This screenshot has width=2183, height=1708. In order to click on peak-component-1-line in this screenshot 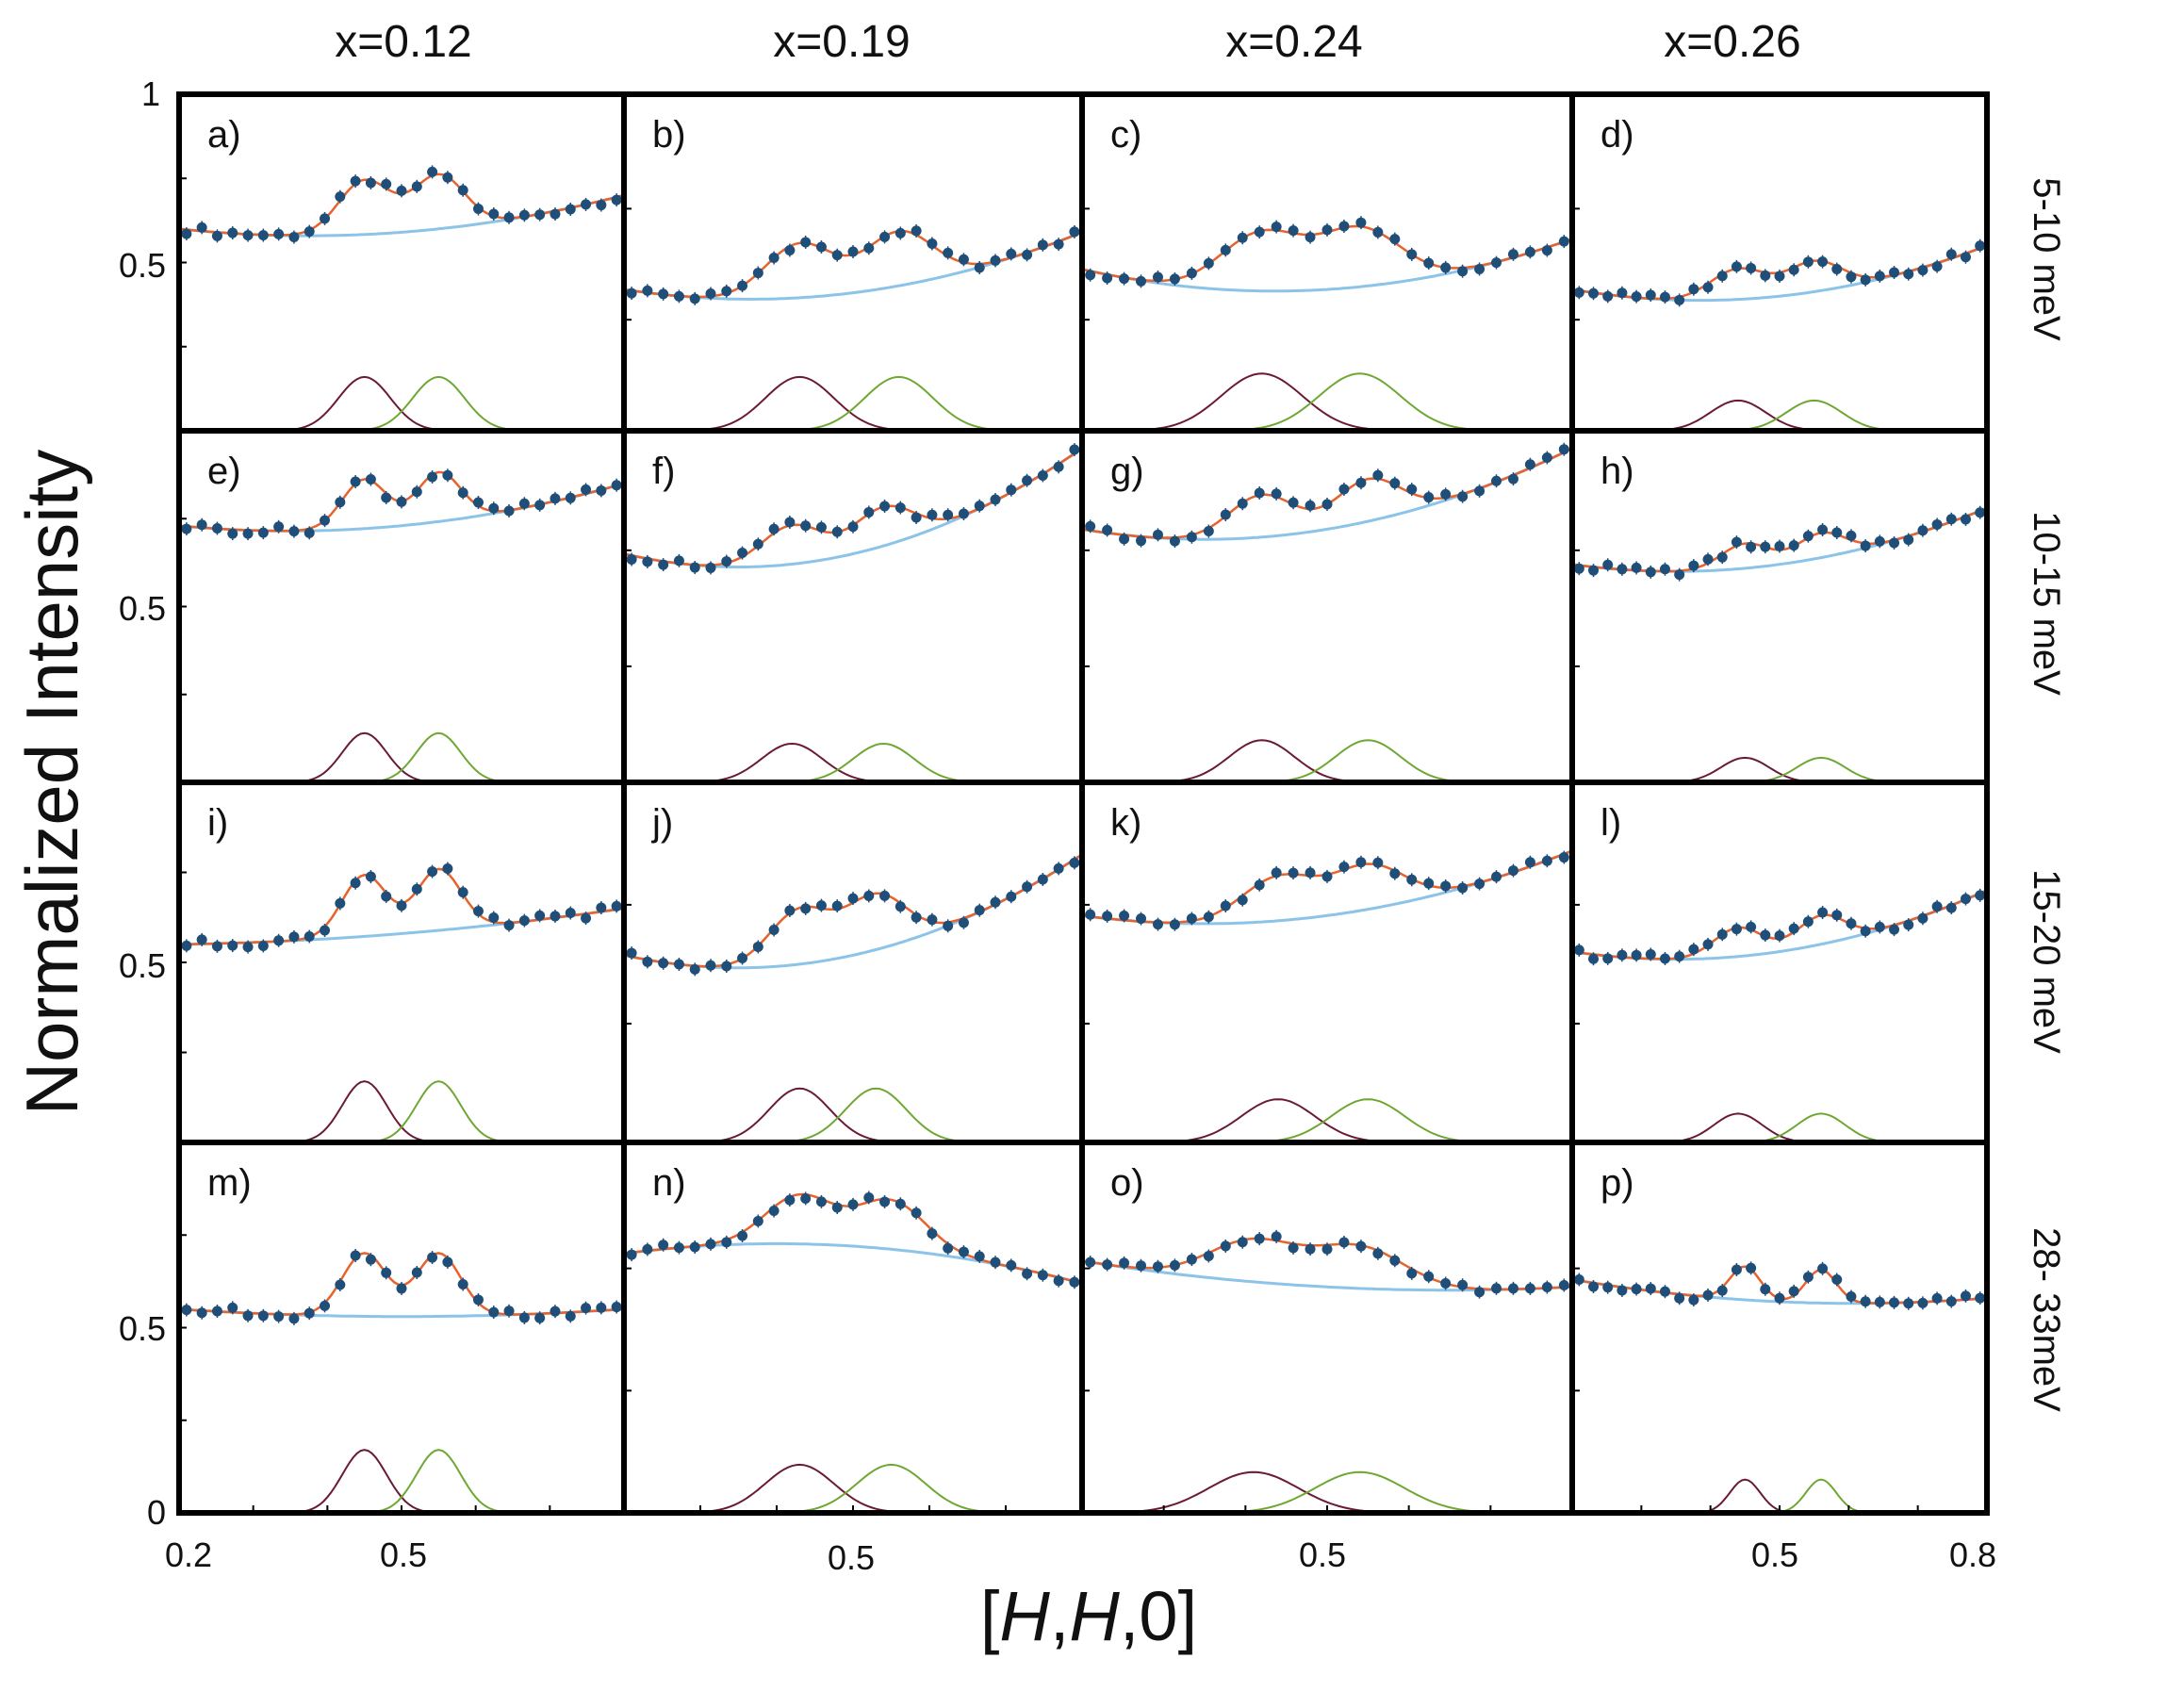, I will do `click(1780, 1127)`.